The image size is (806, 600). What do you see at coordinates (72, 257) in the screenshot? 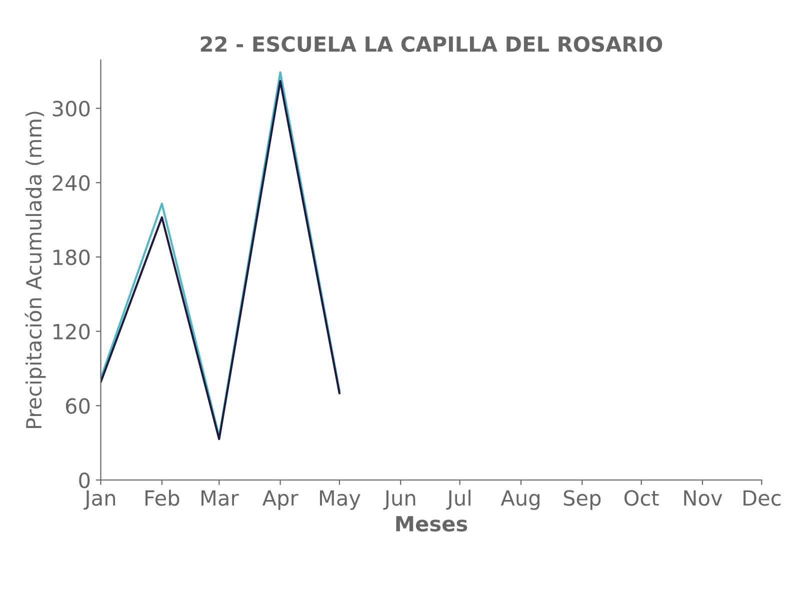
I see `y-tick-label: 180` at bounding box center [72, 257].